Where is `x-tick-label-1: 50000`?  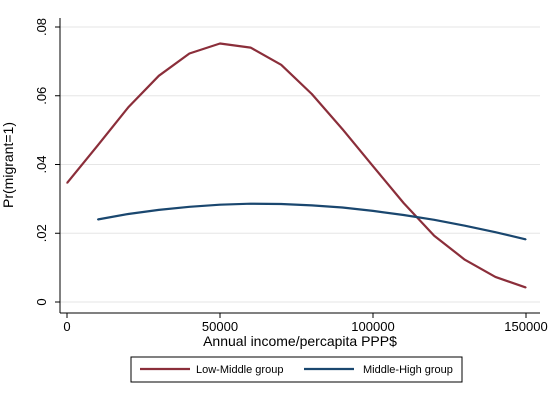
x-tick-label-1: 50000 is located at coordinates (220, 326).